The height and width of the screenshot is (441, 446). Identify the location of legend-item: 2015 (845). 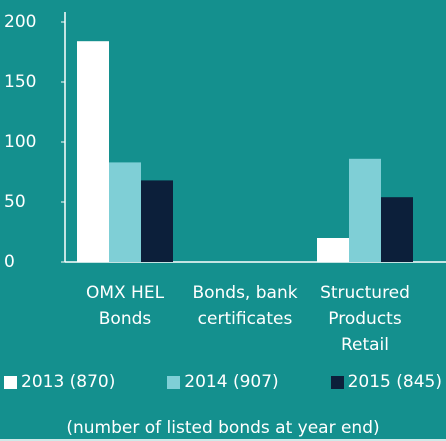
(386, 382).